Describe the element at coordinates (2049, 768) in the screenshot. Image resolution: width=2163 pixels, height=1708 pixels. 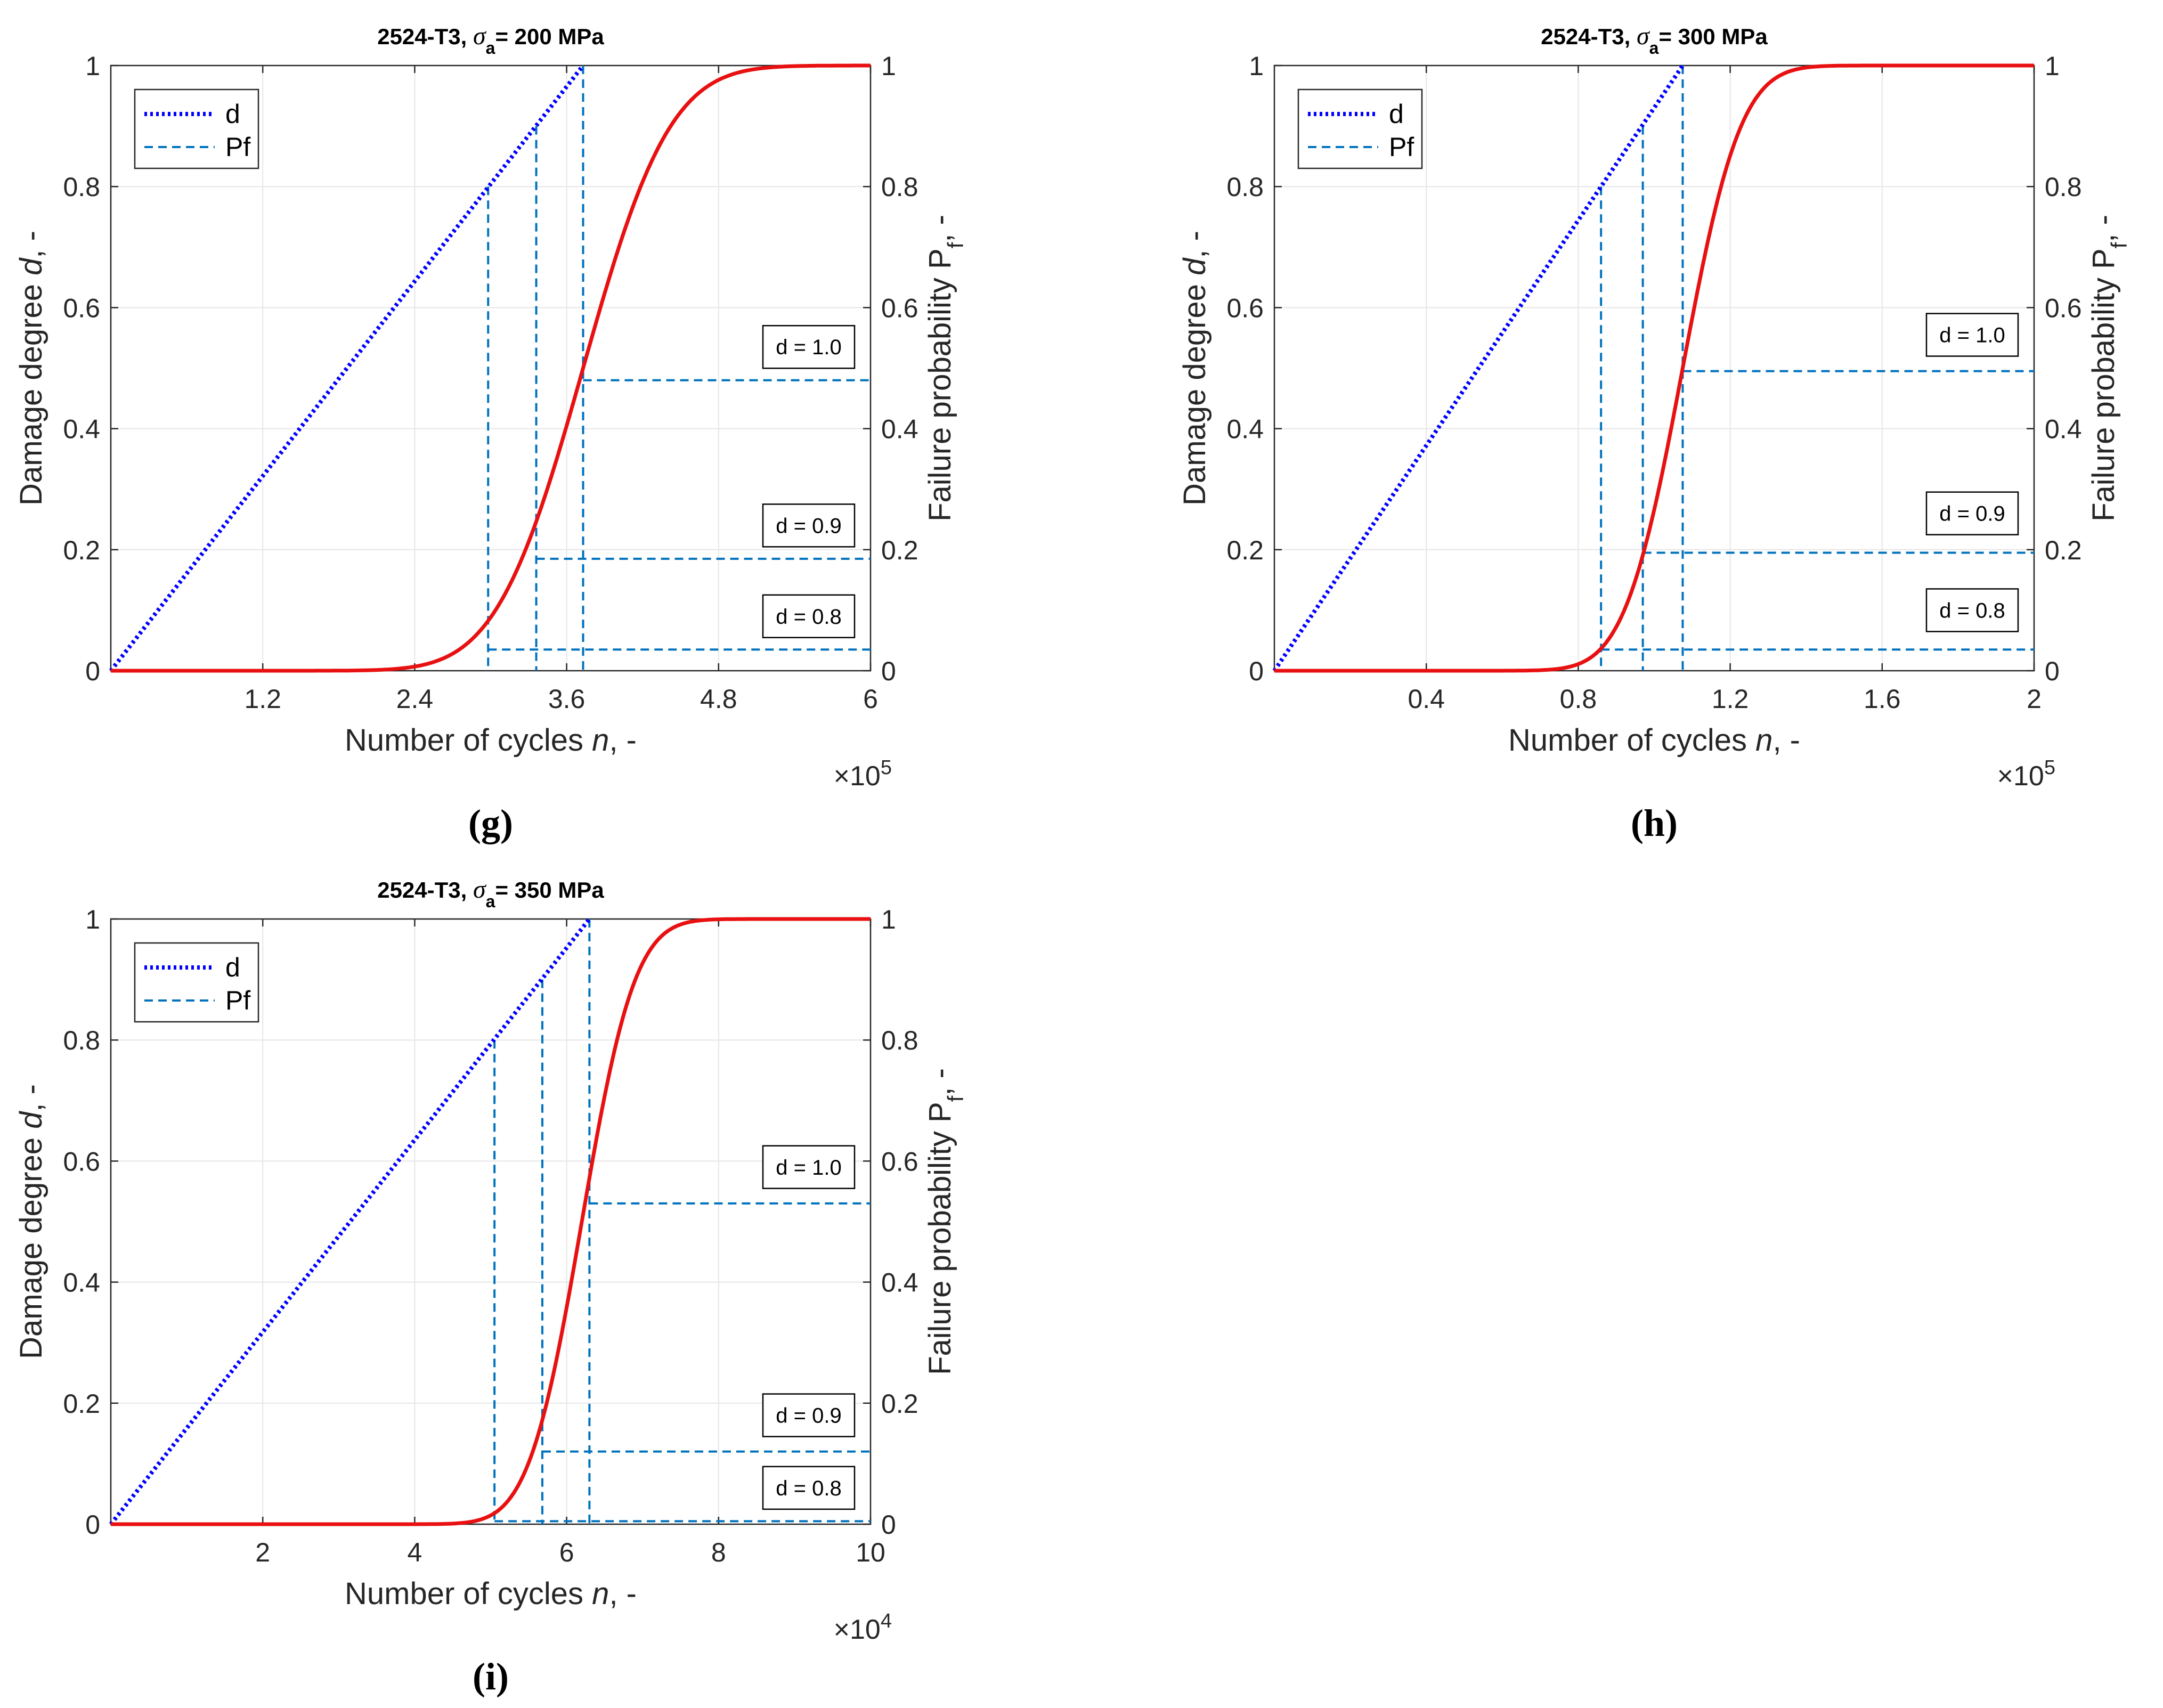
I see `x-multiplier-exponent: 5` at that location.